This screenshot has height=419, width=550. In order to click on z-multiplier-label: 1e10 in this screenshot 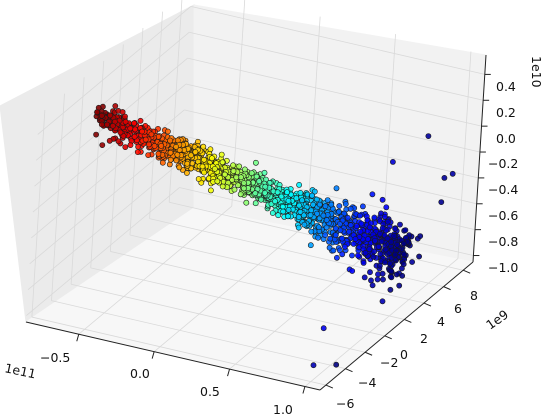, I will do `click(536, 72)`.